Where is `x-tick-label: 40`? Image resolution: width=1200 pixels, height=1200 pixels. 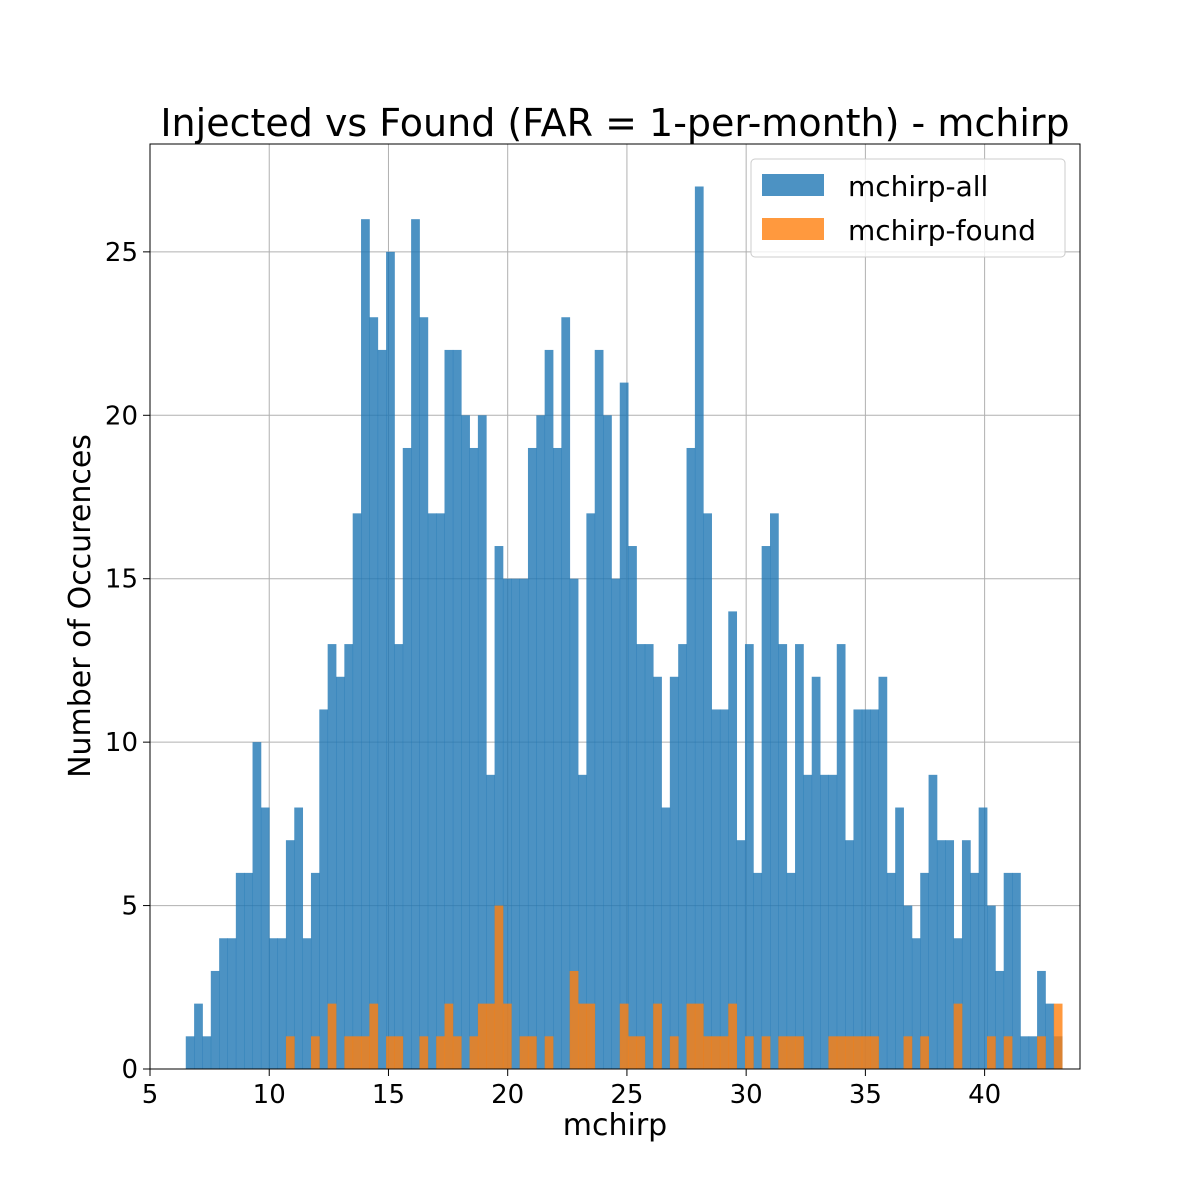
x-tick-label: 40 is located at coordinates (984, 1095).